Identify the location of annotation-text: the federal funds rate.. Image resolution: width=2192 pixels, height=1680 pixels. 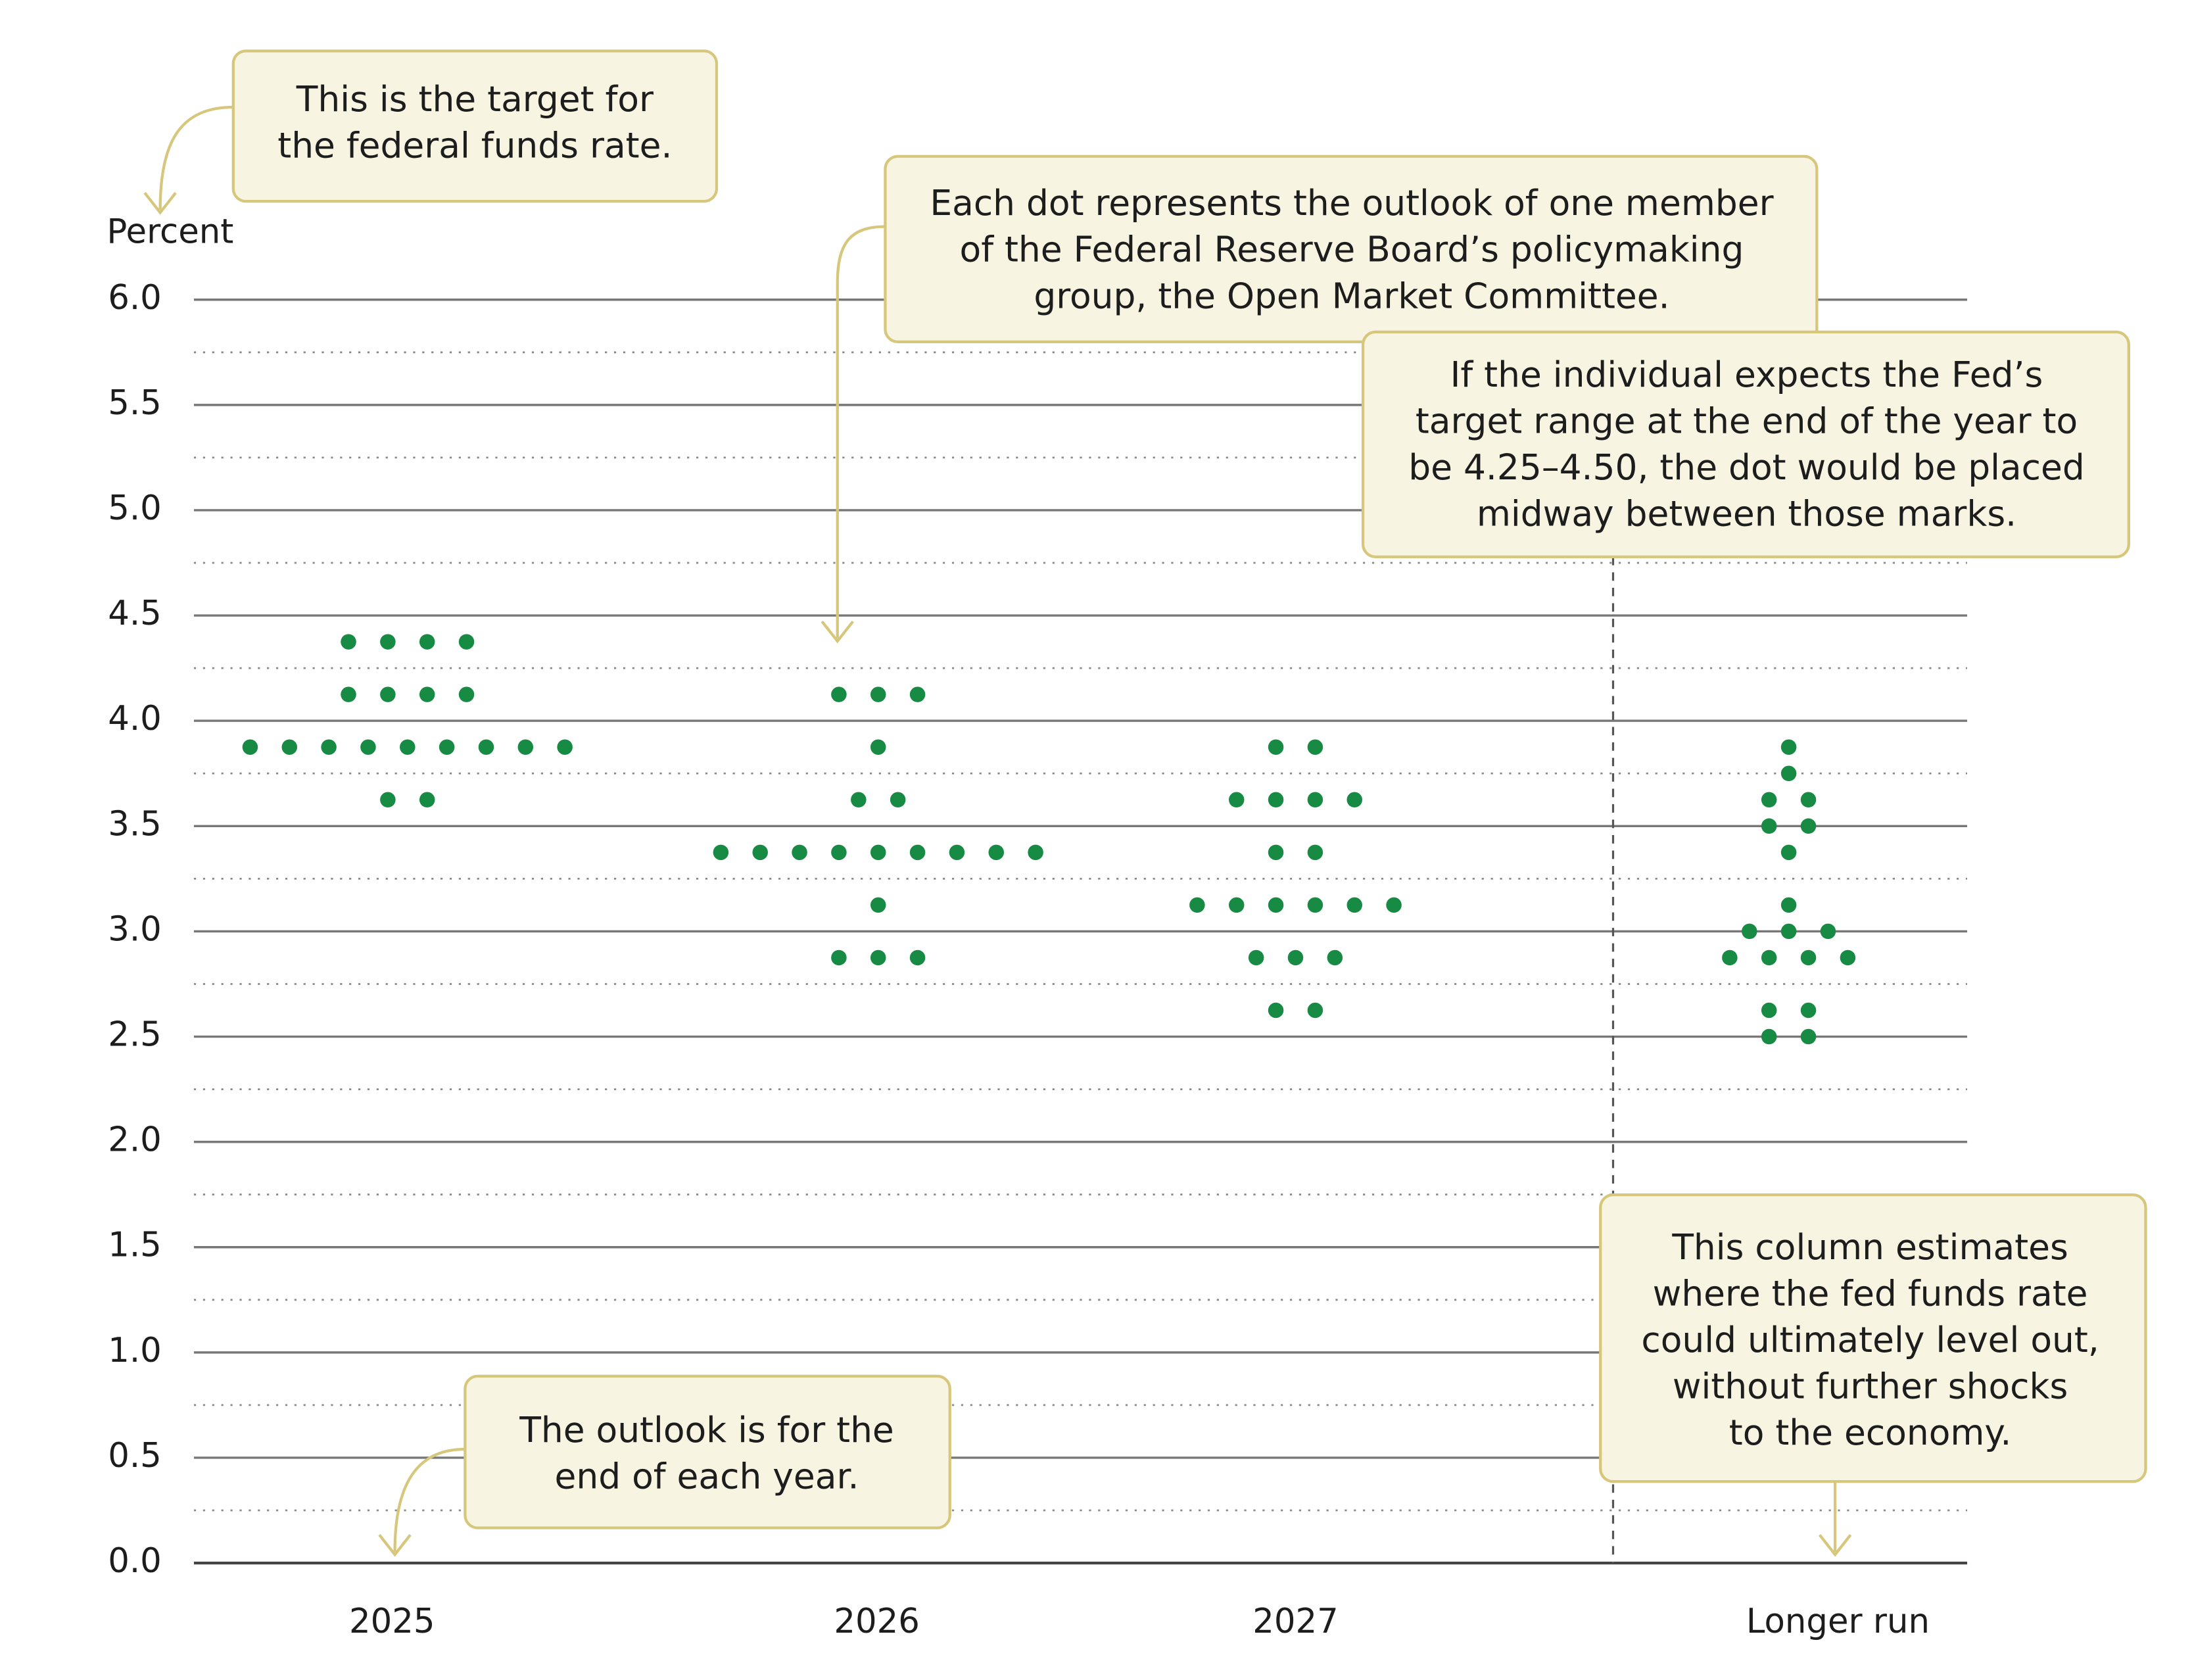
(474, 145).